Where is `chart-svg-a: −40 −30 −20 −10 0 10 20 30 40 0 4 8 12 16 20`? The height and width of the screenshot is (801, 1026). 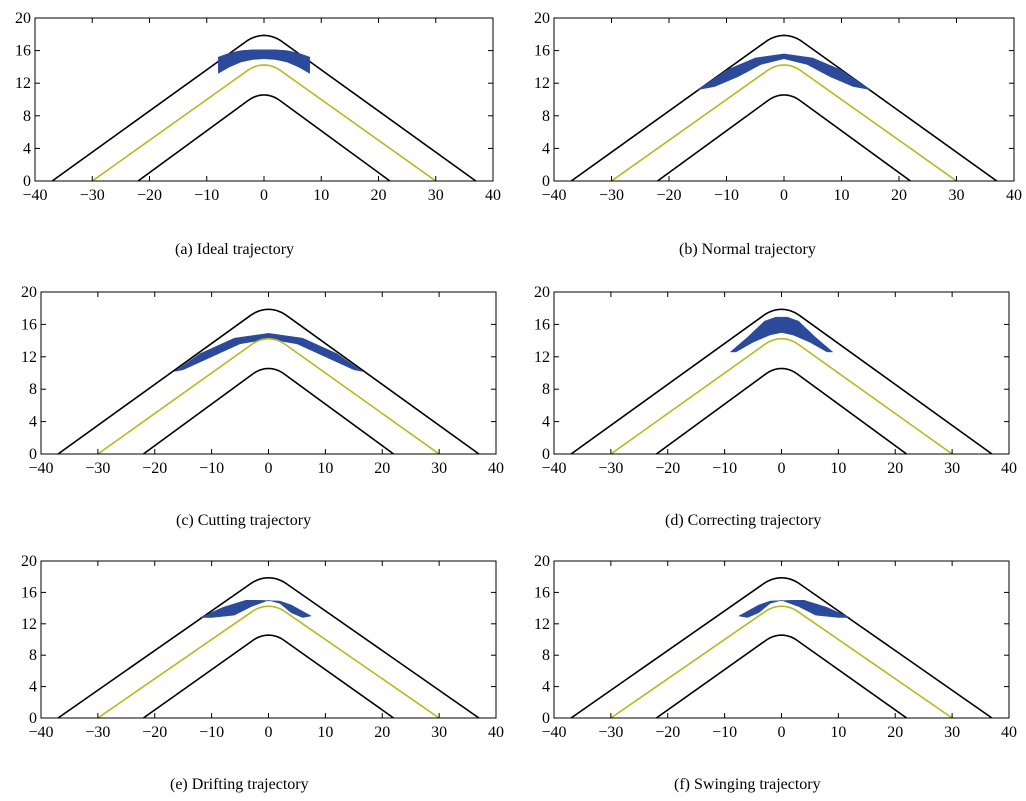
chart-svg-a: −40 −30 −20 −10 0 10 20 30 40 0 4 8 12 16 20 is located at coordinates (258, 107).